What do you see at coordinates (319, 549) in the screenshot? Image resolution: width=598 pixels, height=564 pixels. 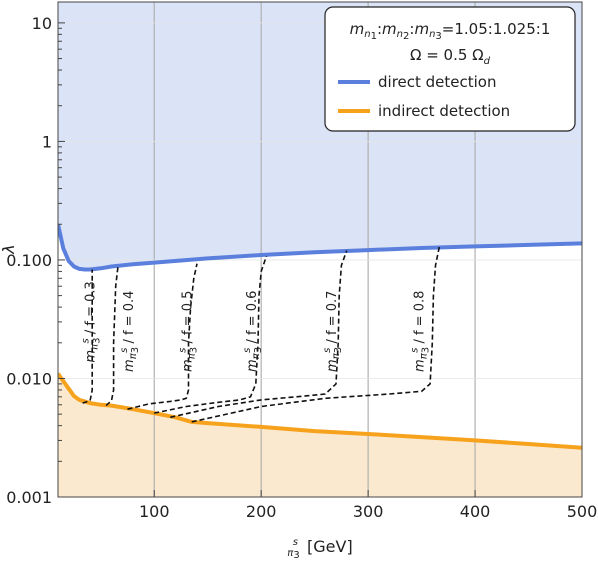 I see `x-axis-title: π3s [GeV]` at bounding box center [319, 549].